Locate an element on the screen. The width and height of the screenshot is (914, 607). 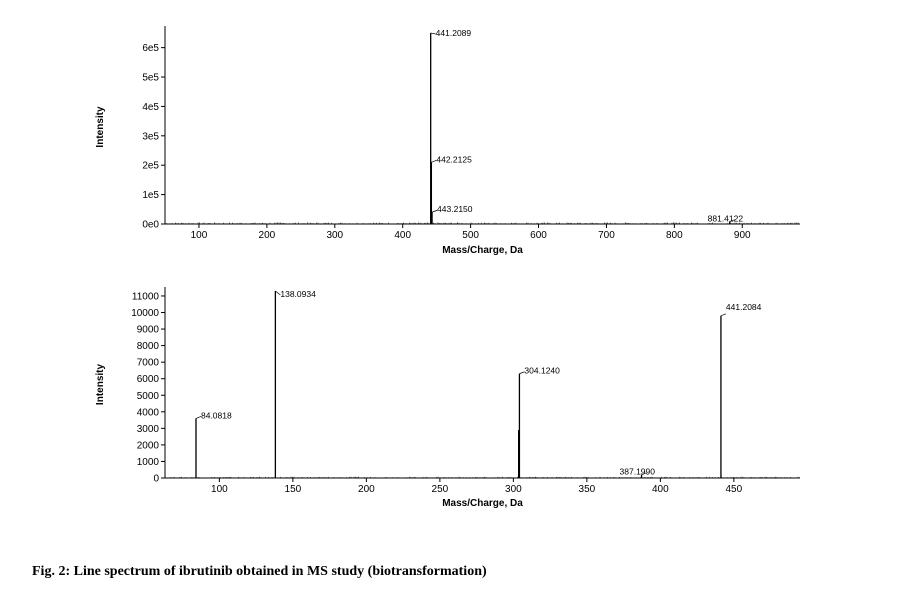
peak-label: 441.2084 is located at coordinates (744, 307).